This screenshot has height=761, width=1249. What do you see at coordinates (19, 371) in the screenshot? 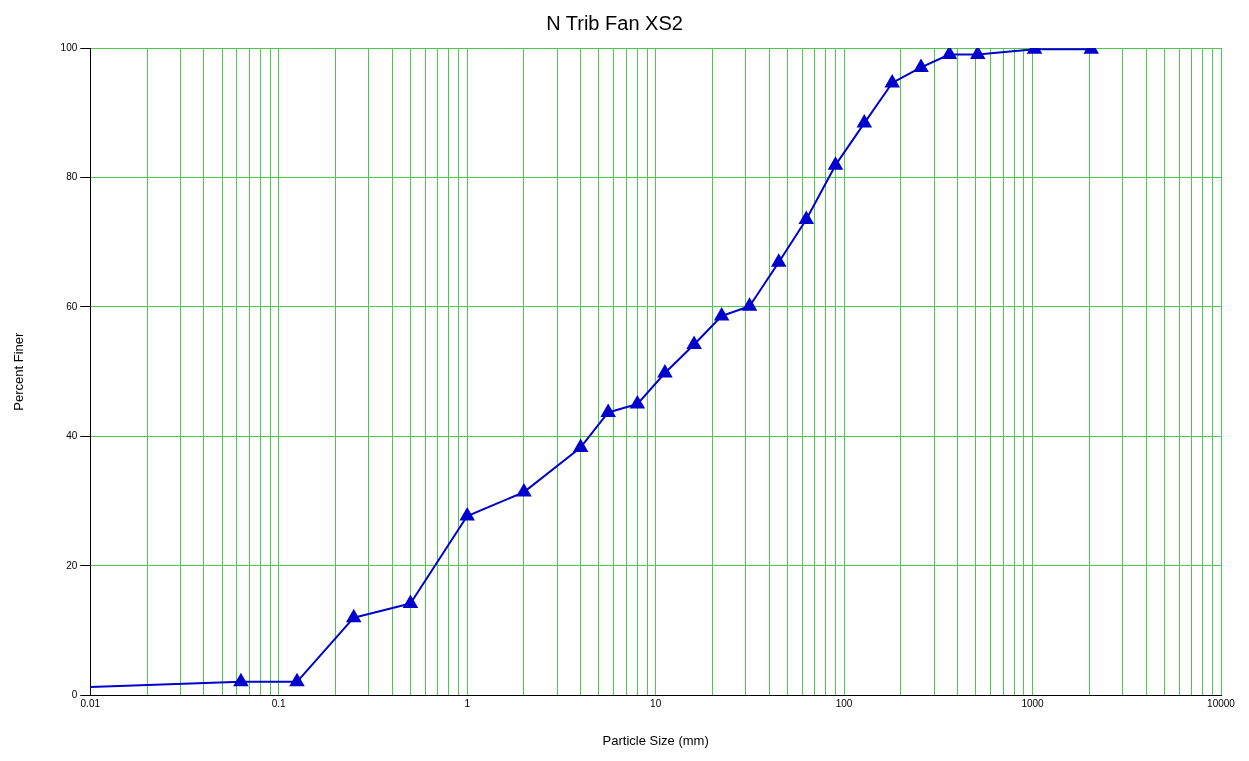
I see `y-axis-title: Percent Finer` at bounding box center [19, 371].